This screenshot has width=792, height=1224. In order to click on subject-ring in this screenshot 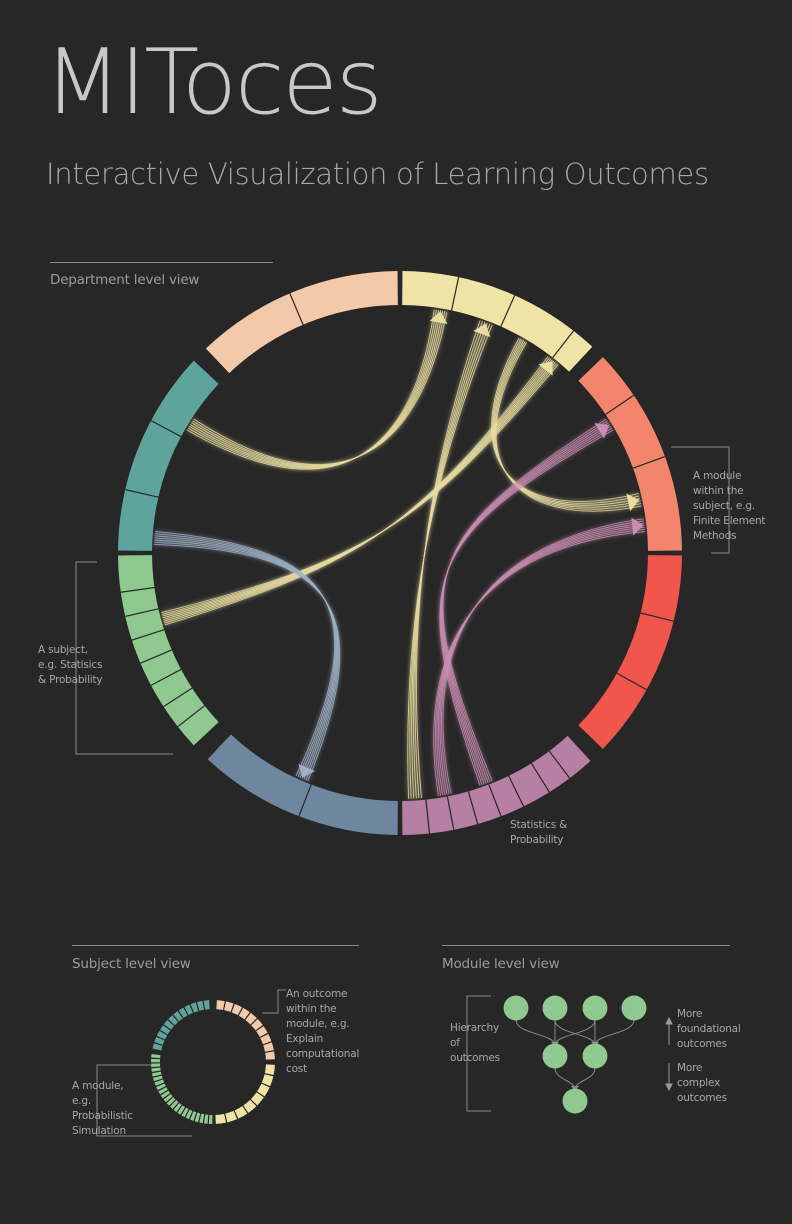, I will do `click(212, 1062)`.